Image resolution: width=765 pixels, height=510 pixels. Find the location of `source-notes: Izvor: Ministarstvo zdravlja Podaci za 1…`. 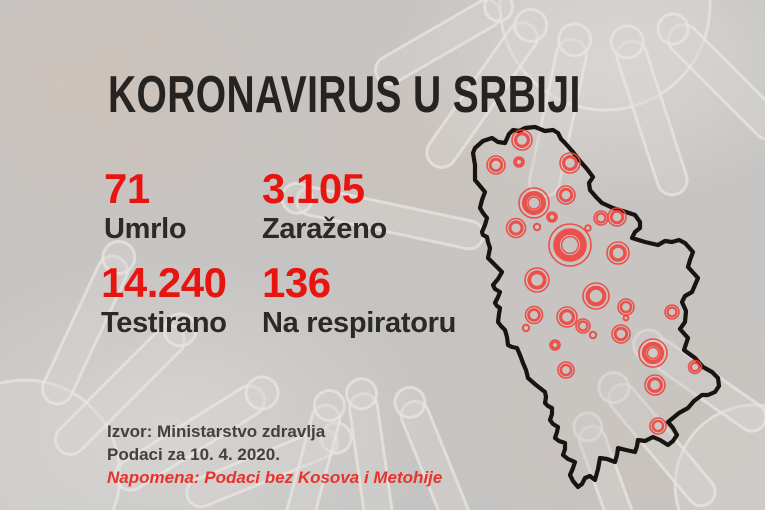

source-notes: Izvor: Ministarstvo zdravlja Podaci za 1… is located at coordinates (274, 454).